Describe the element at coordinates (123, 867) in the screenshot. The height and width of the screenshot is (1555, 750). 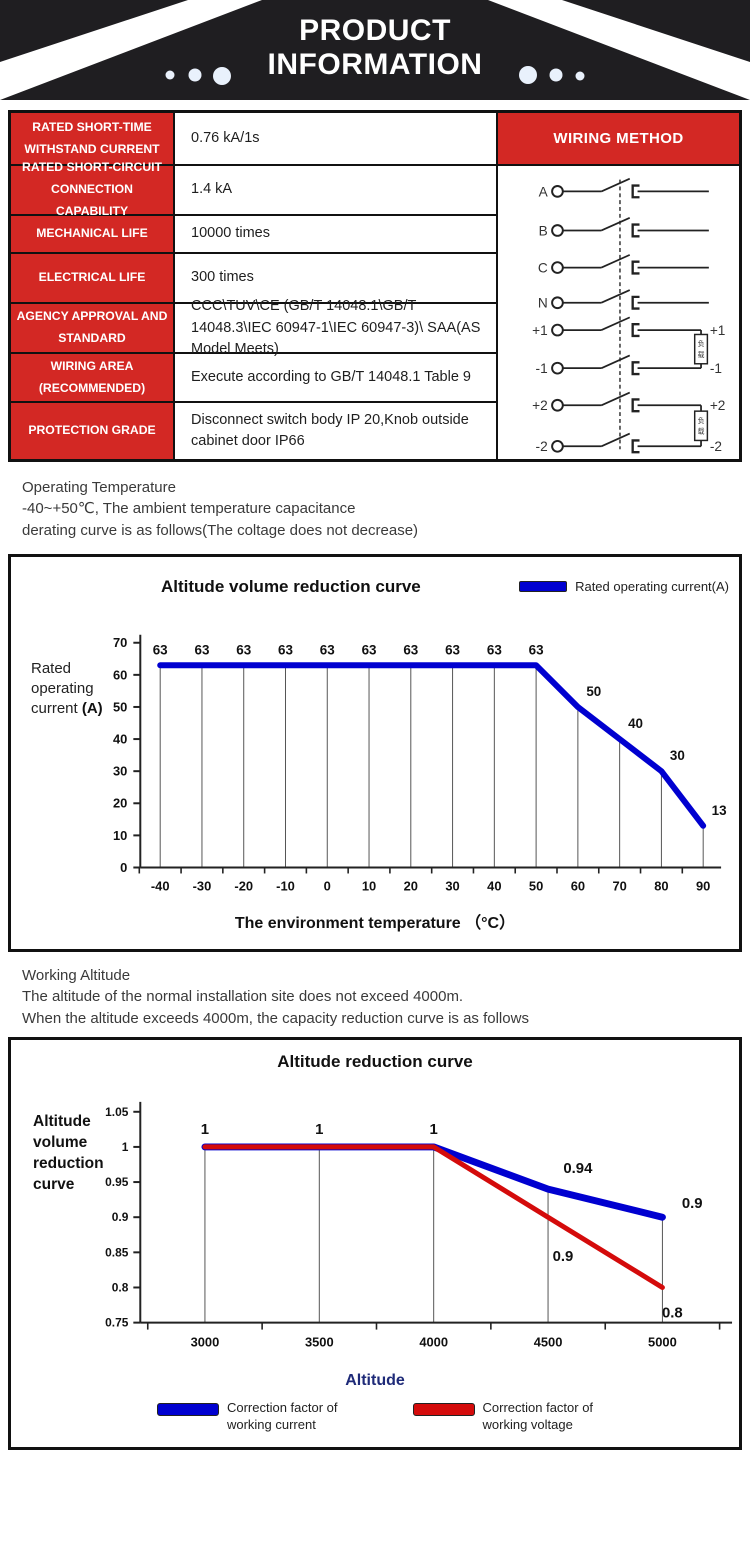
I see `y-tick-label: 0` at that location.